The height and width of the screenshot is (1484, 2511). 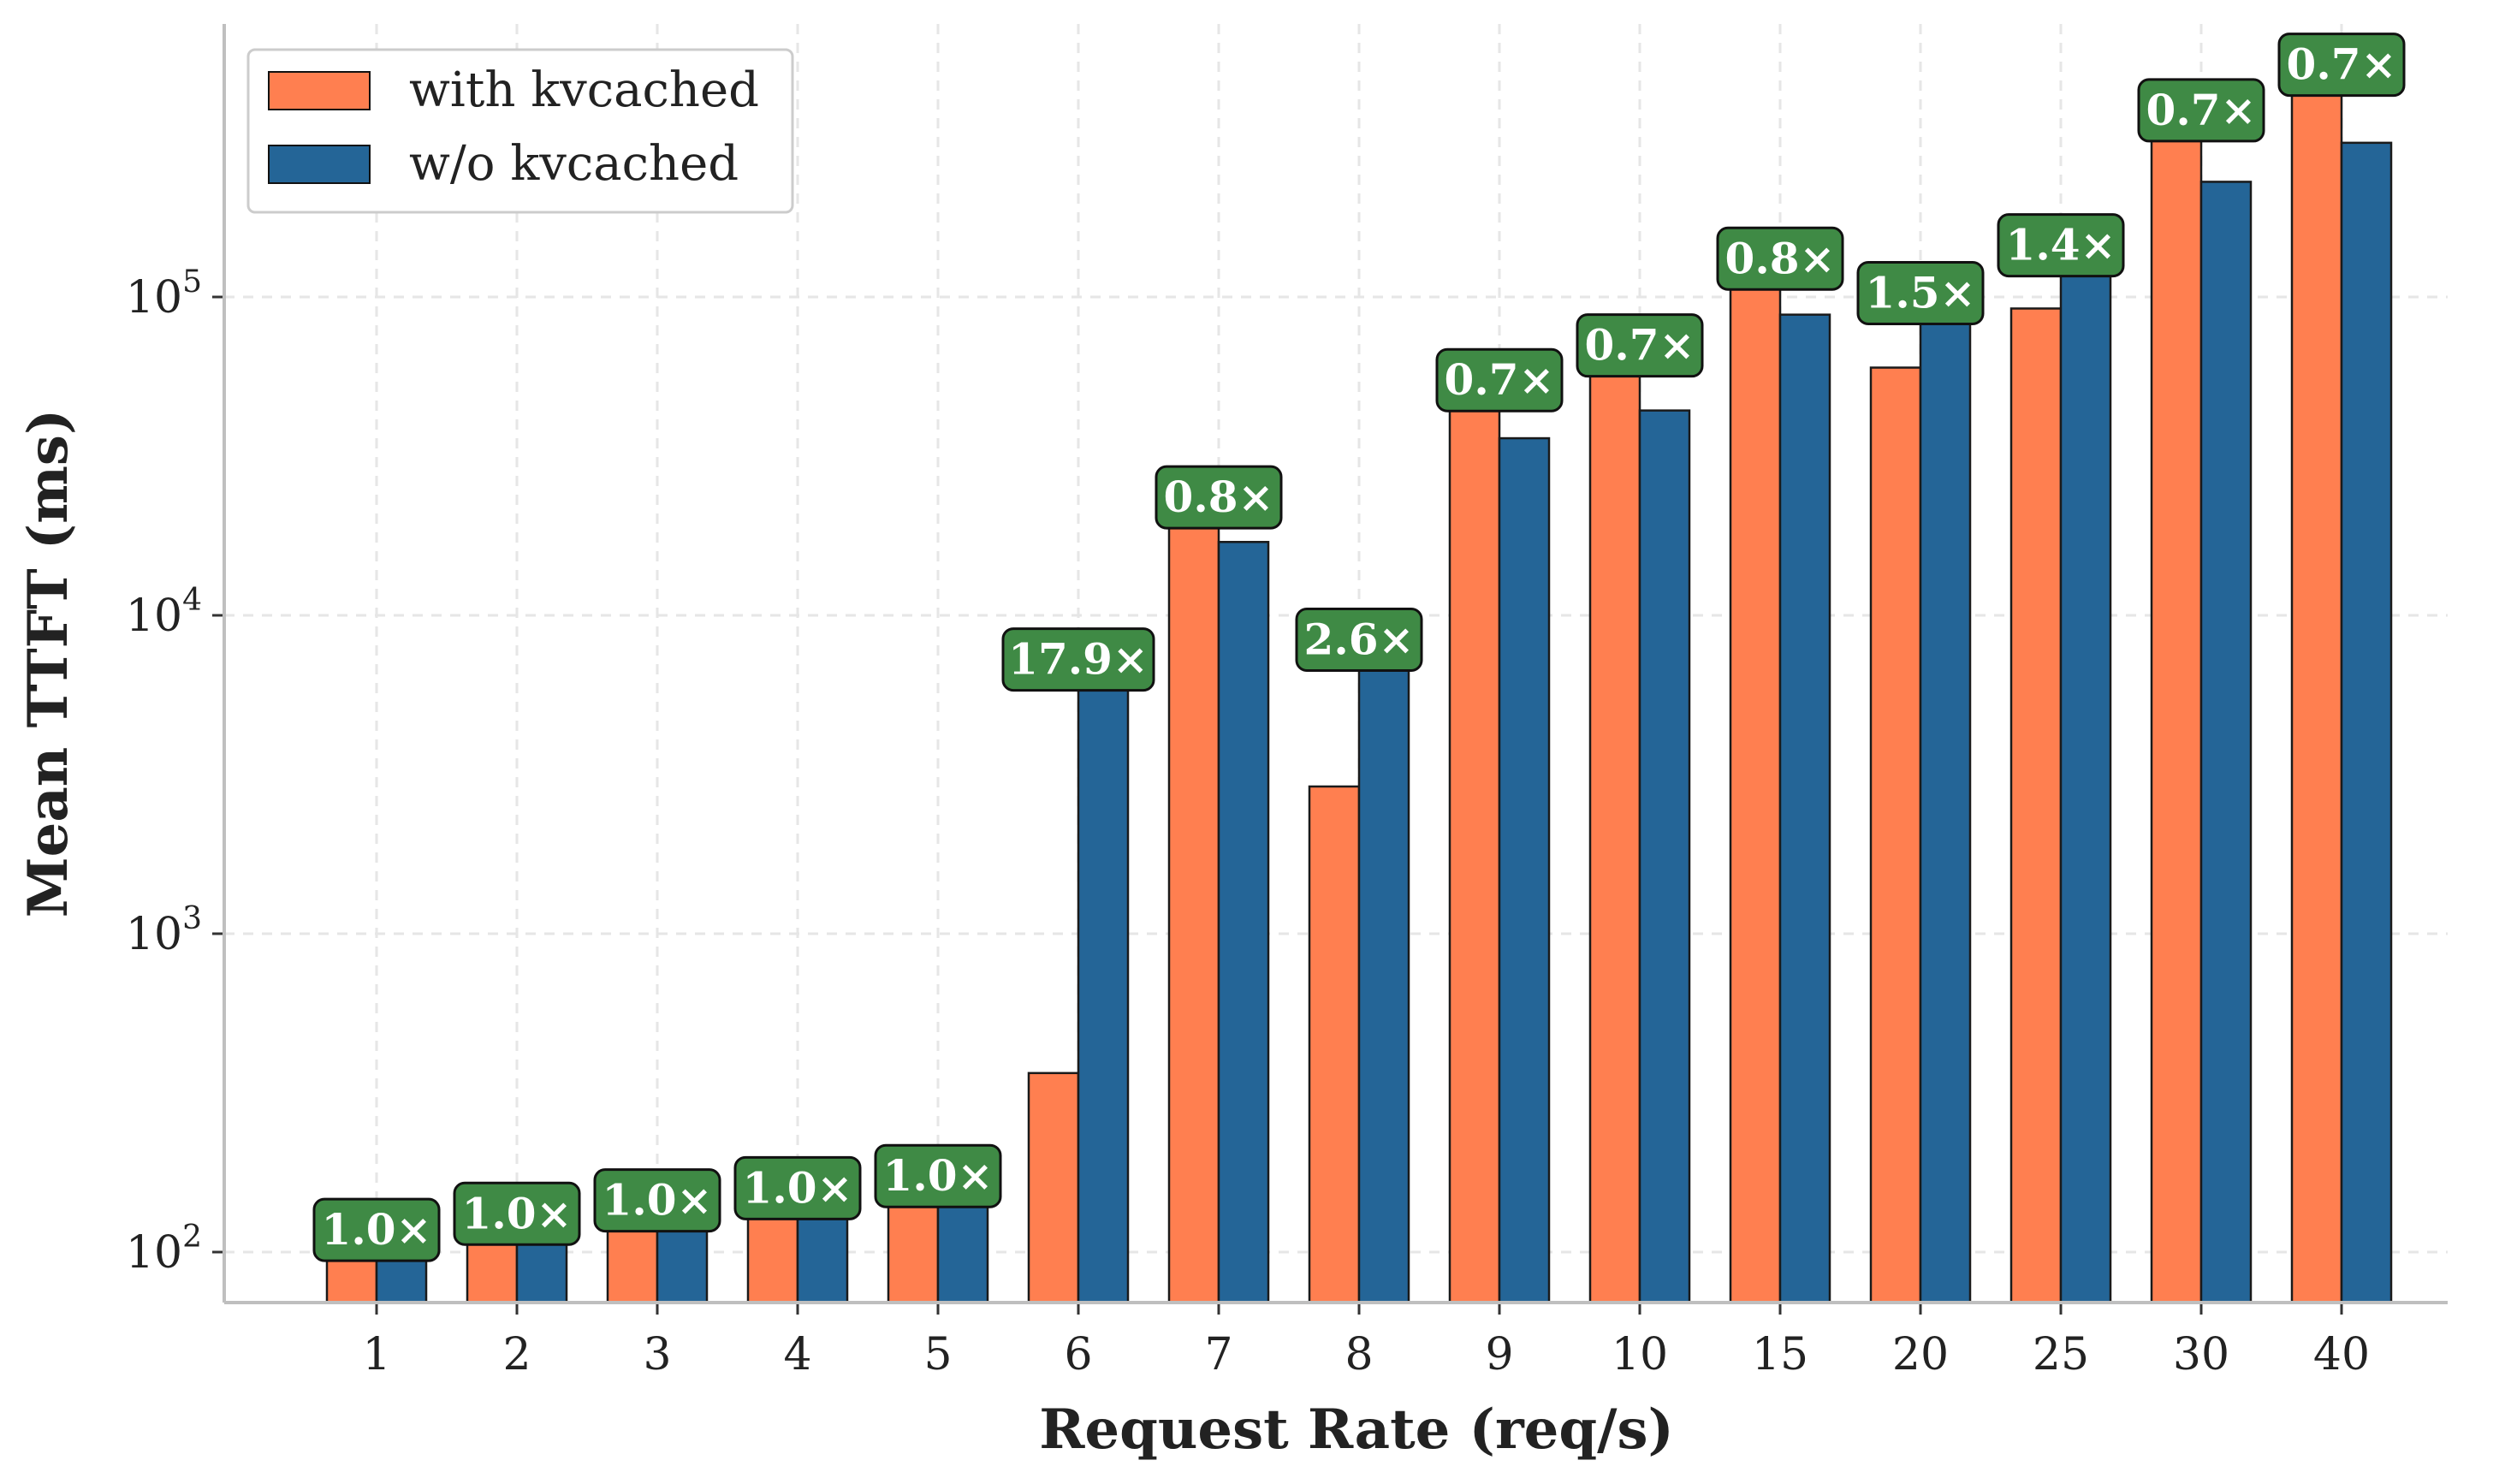 I want to click on x-axis-title: Request Rate (req/s), so click(x=1356, y=1430).